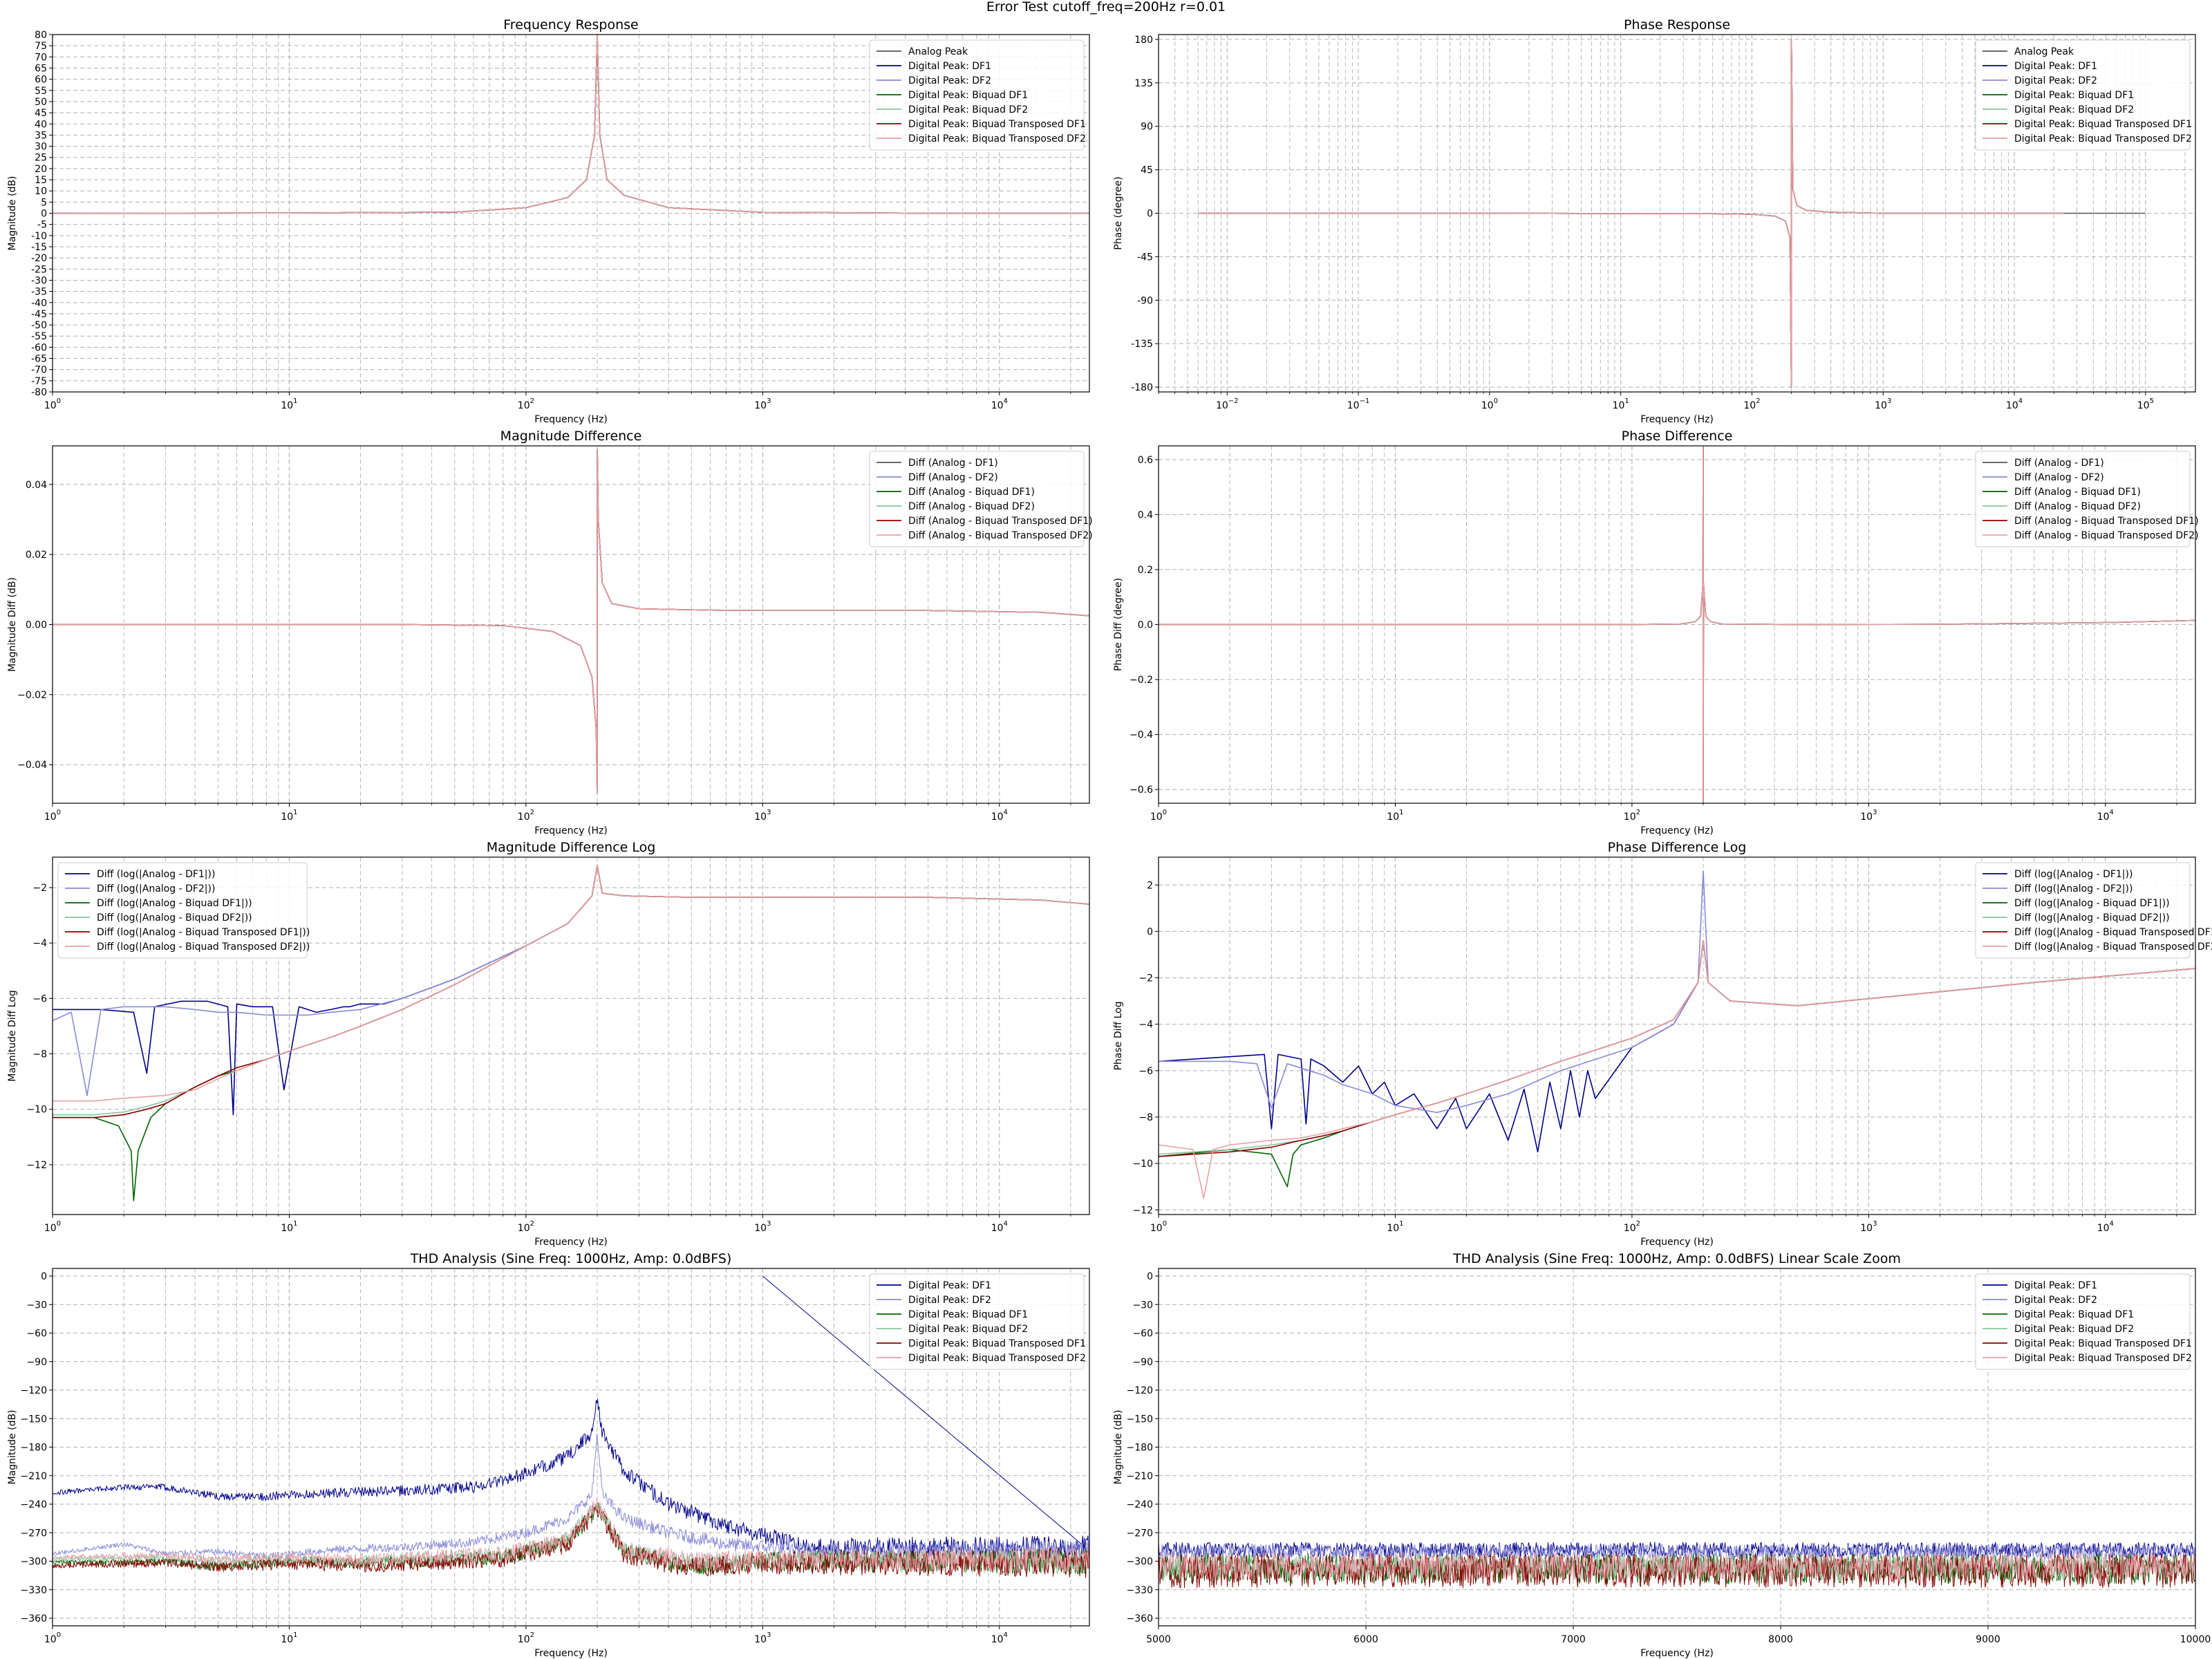 The height and width of the screenshot is (1659, 2212). I want to click on legend-entry: Digital Peak: Biquad Transposed DF2, so click(2103, 1358).